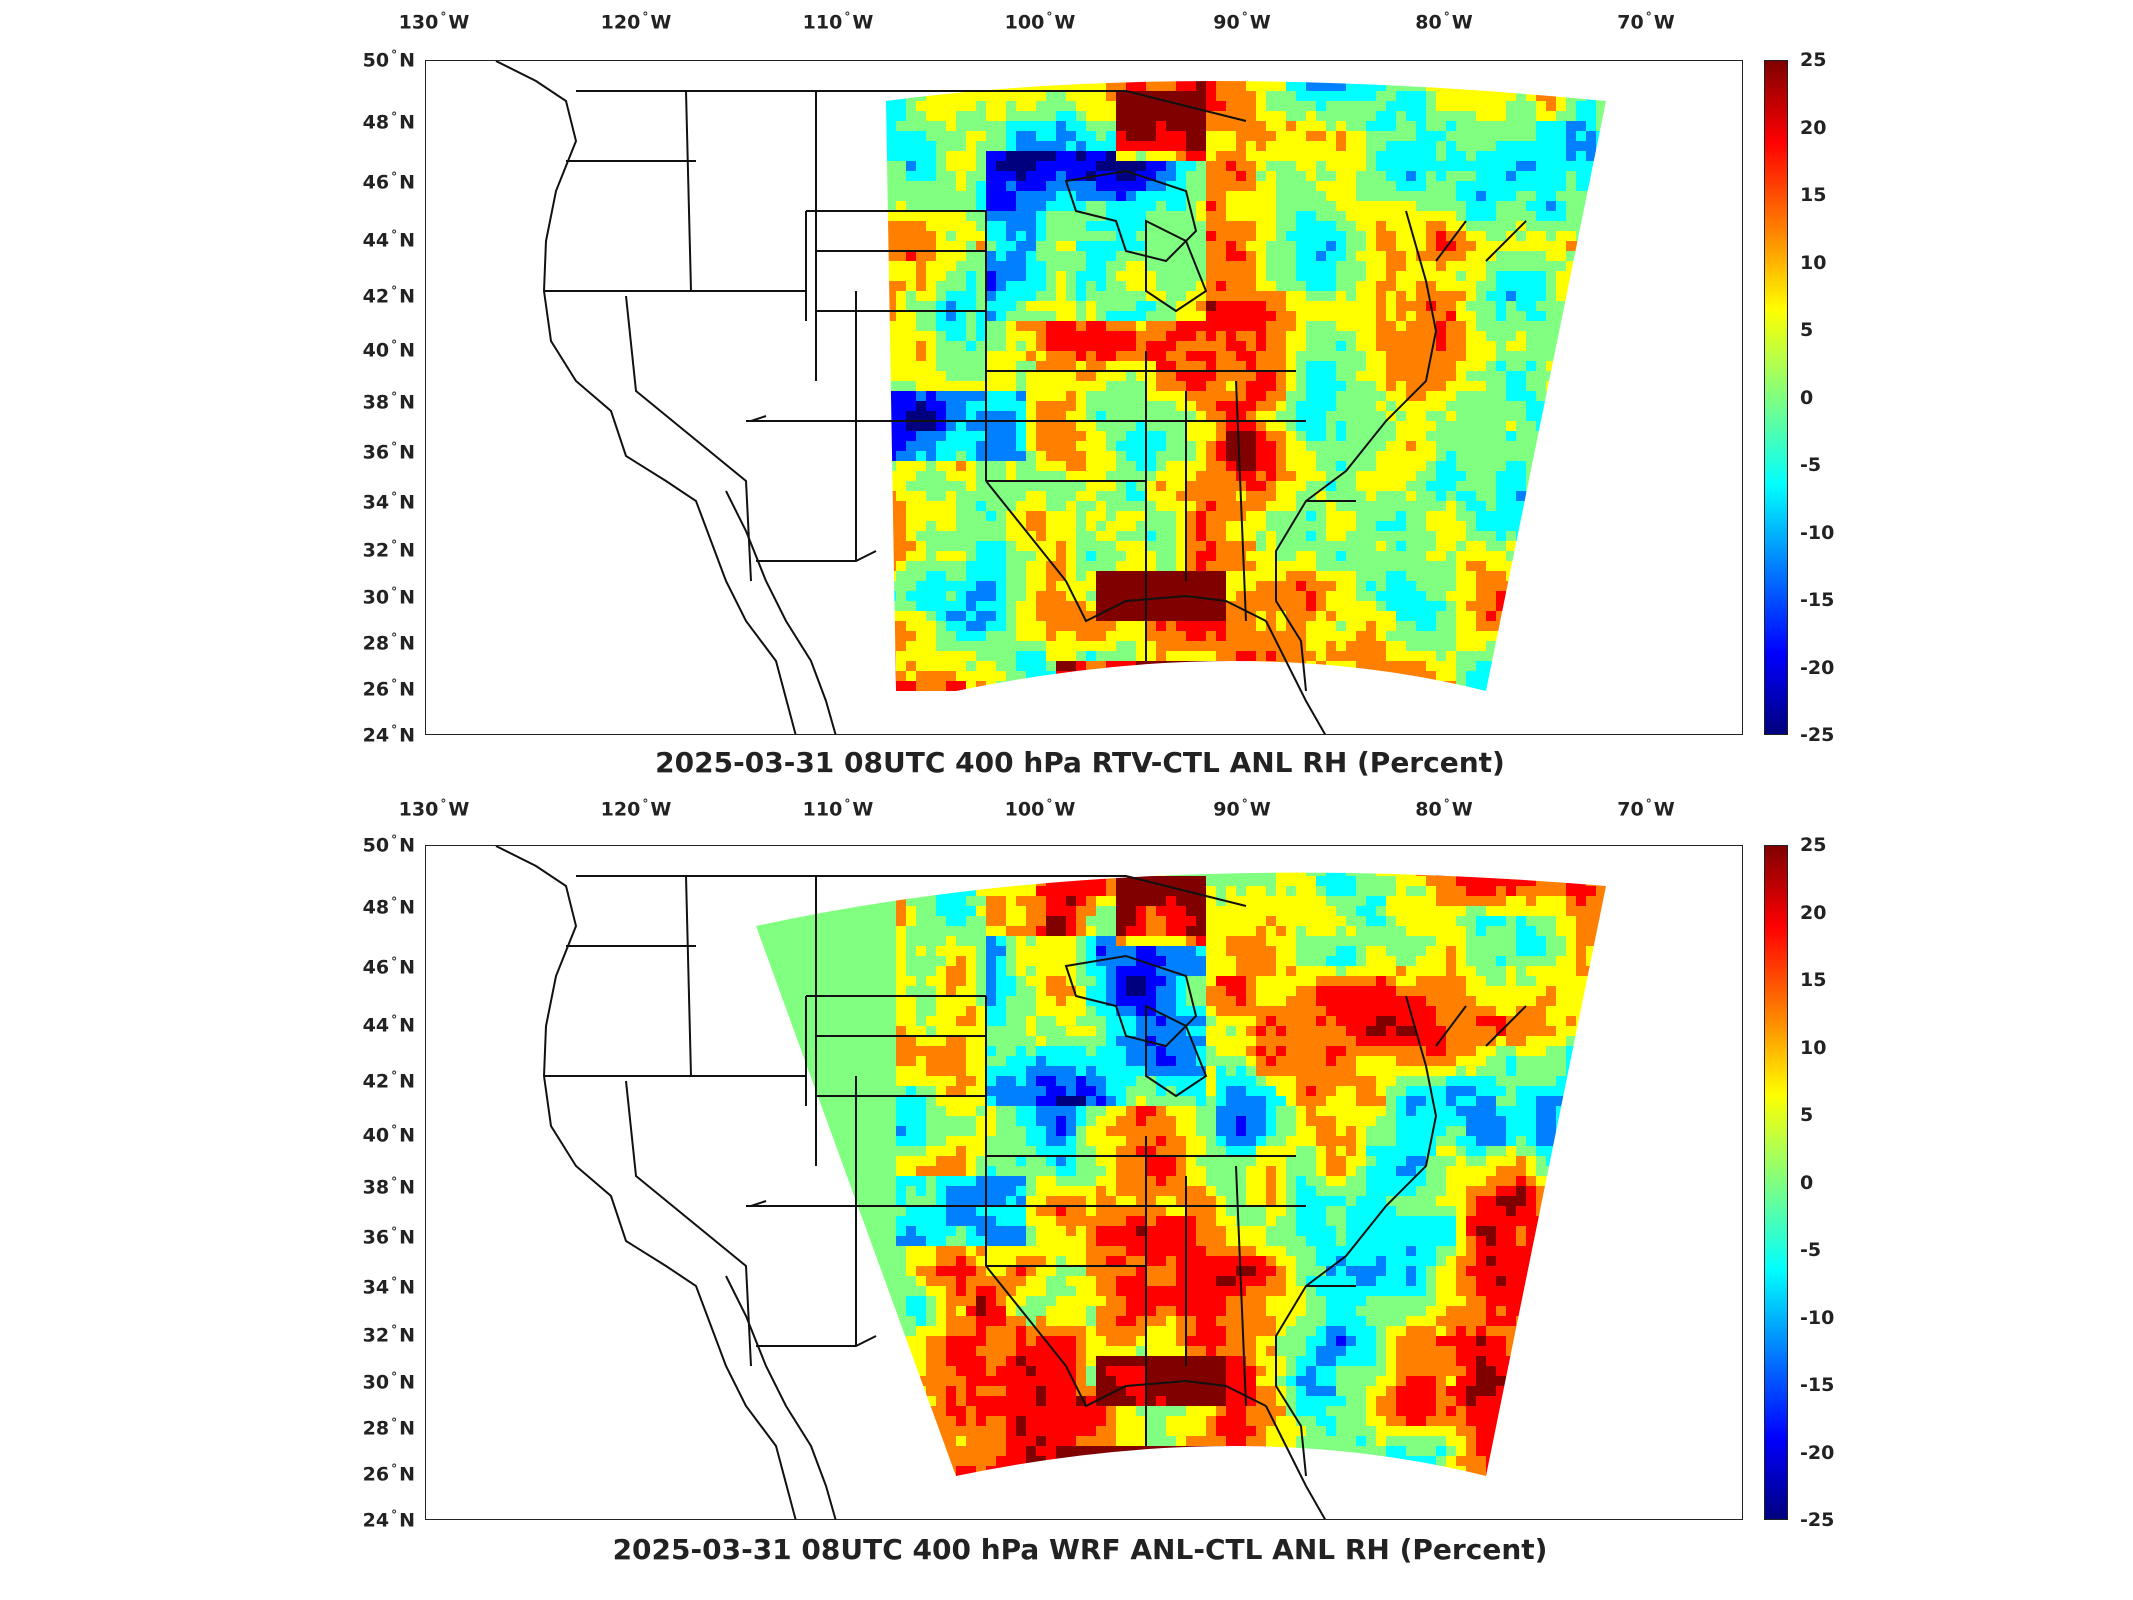  What do you see at coordinates (376, 1428) in the screenshot?
I see `latitude-value: 28` at bounding box center [376, 1428].